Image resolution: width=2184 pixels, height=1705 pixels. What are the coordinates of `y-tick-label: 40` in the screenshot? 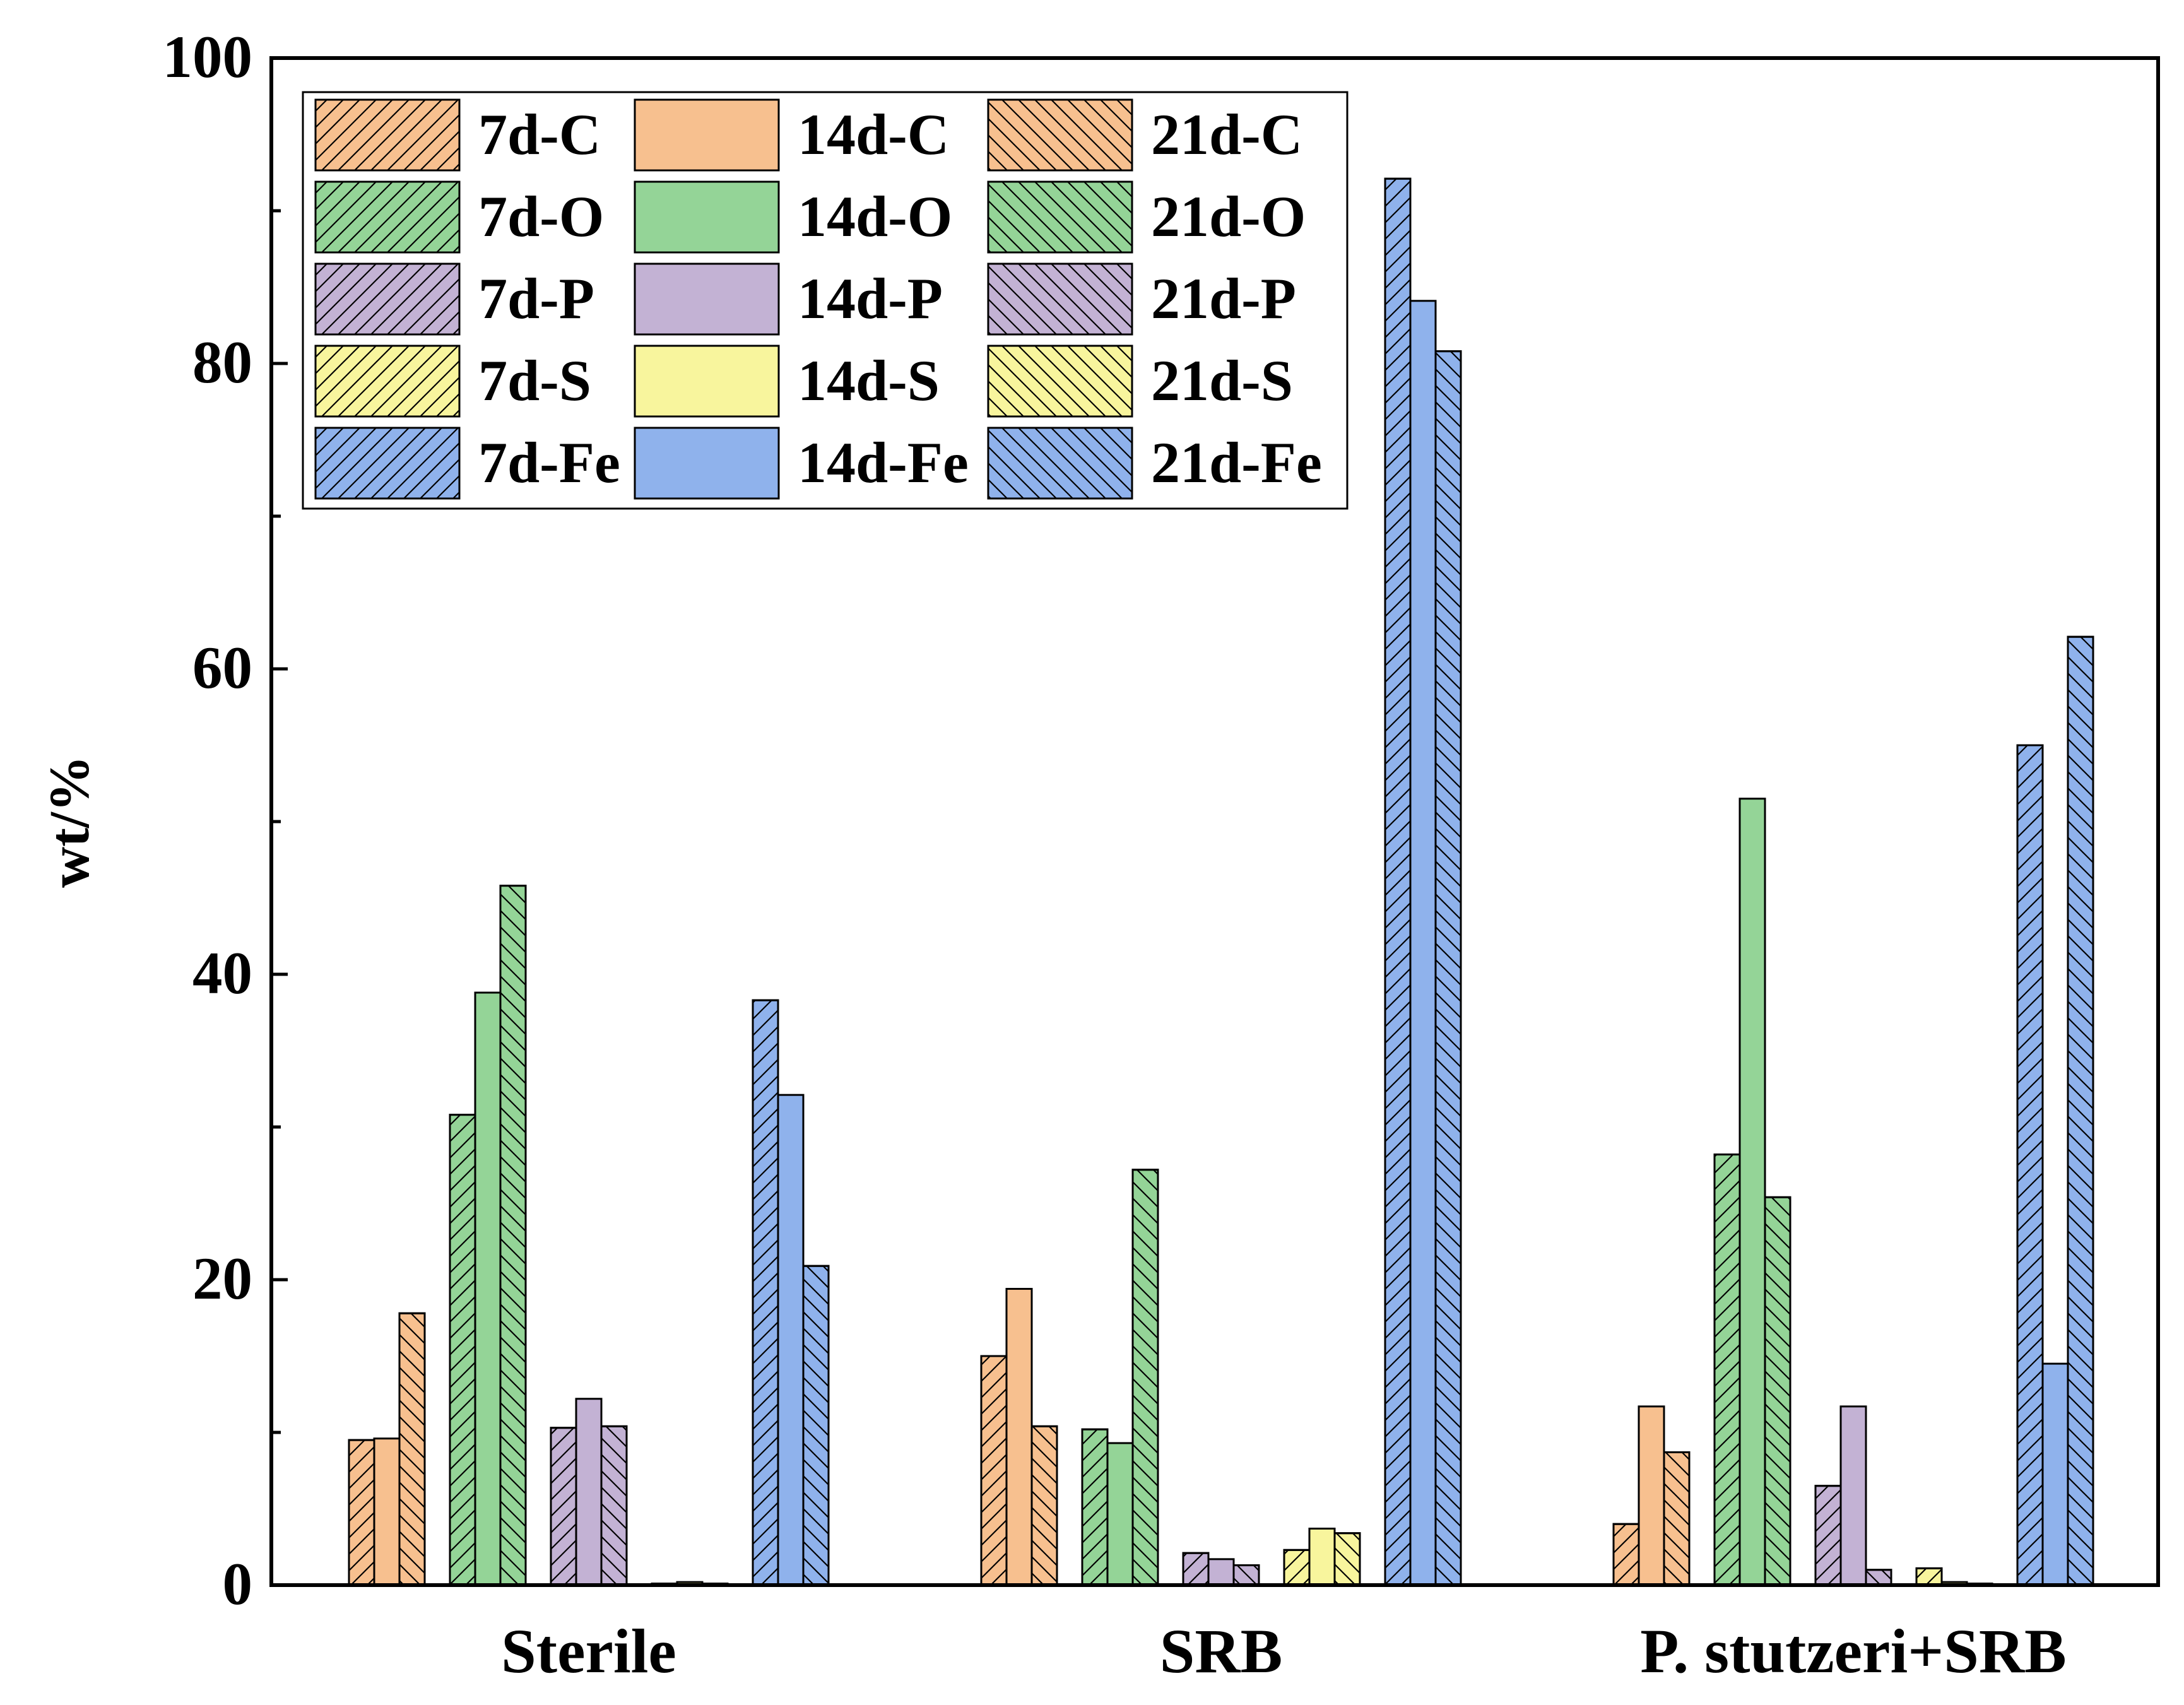 It's located at (222, 973).